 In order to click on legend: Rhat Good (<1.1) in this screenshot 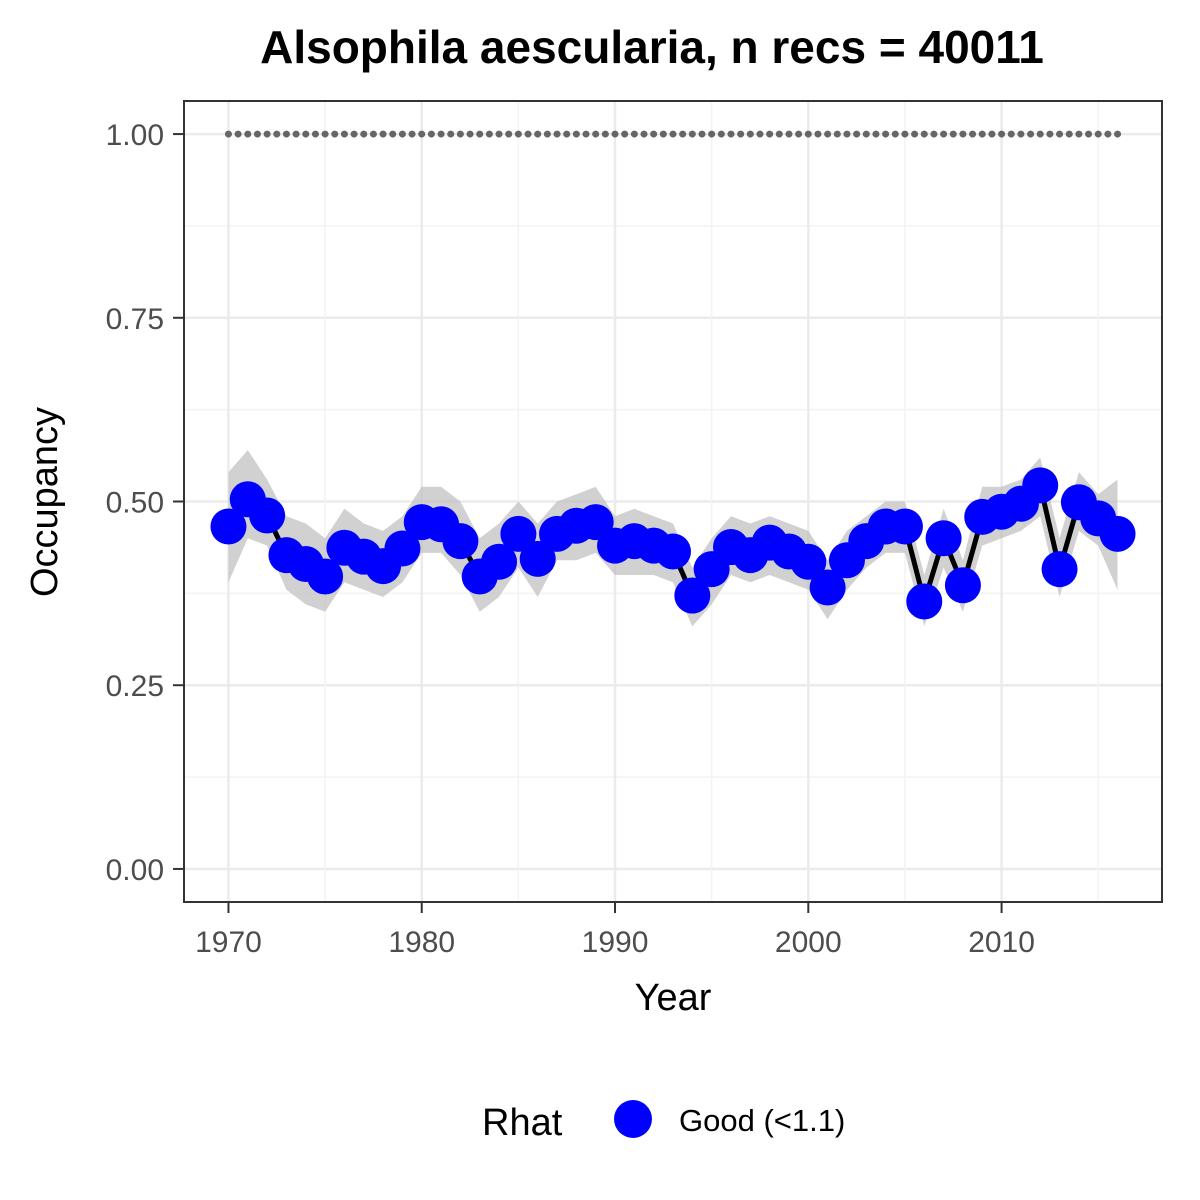, I will do `click(663, 1122)`.